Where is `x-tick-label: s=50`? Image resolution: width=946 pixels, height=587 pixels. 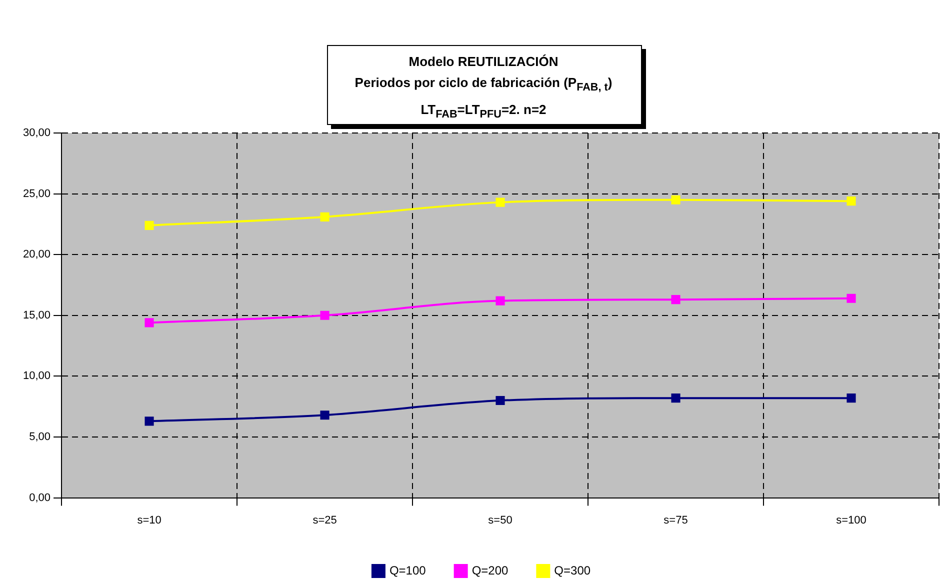
x-tick-label: s=50 is located at coordinates (500, 520).